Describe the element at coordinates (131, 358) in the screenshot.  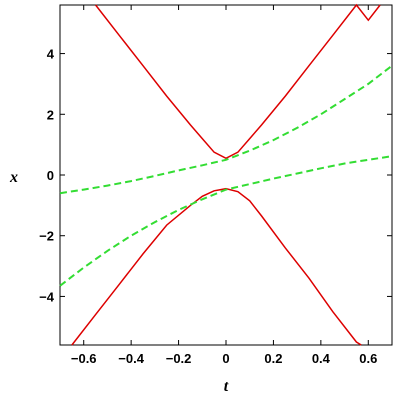
I see `x-tick-label: −0.4` at that location.